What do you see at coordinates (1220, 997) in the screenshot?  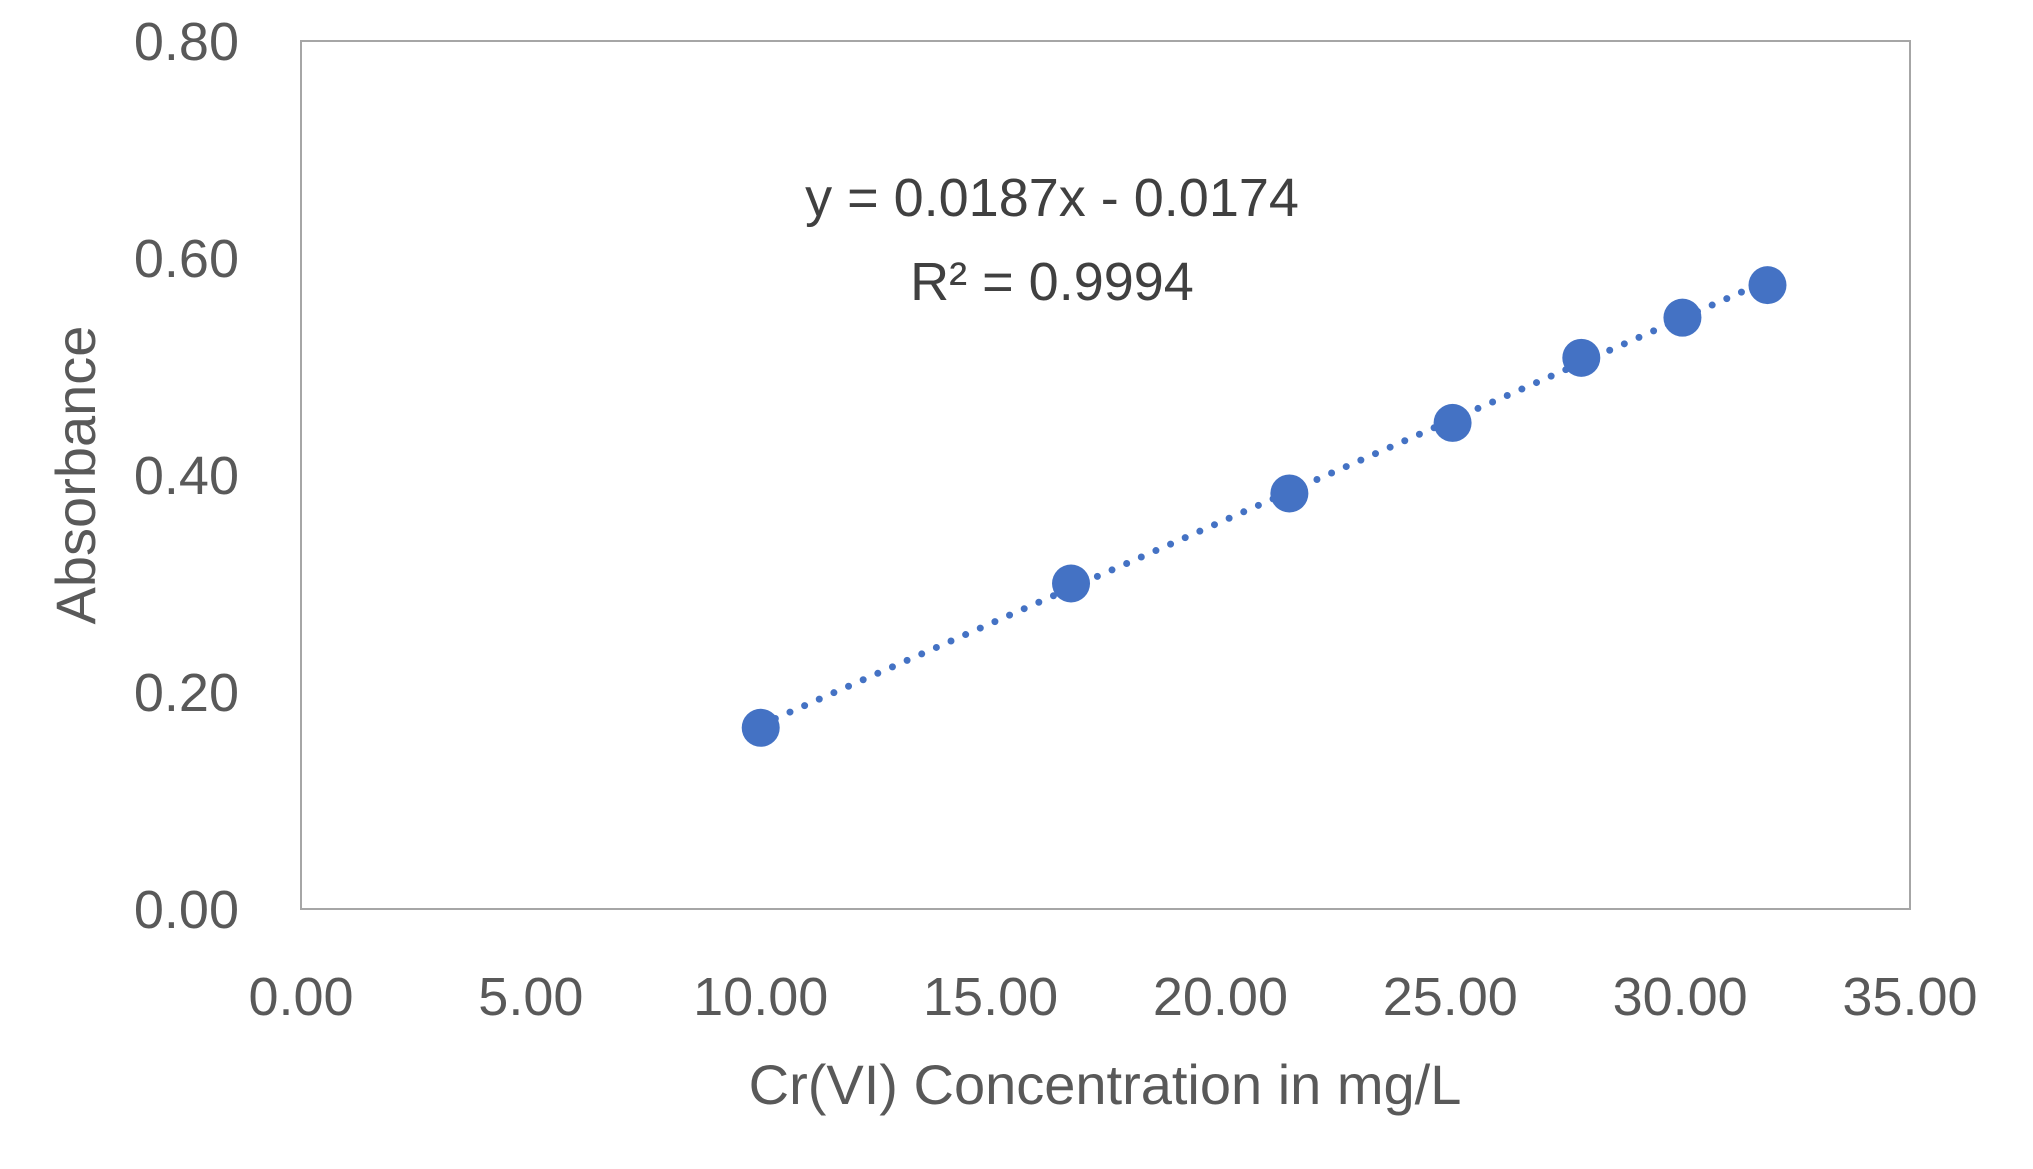 I see `x-tick-label: 20.00` at bounding box center [1220, 997].